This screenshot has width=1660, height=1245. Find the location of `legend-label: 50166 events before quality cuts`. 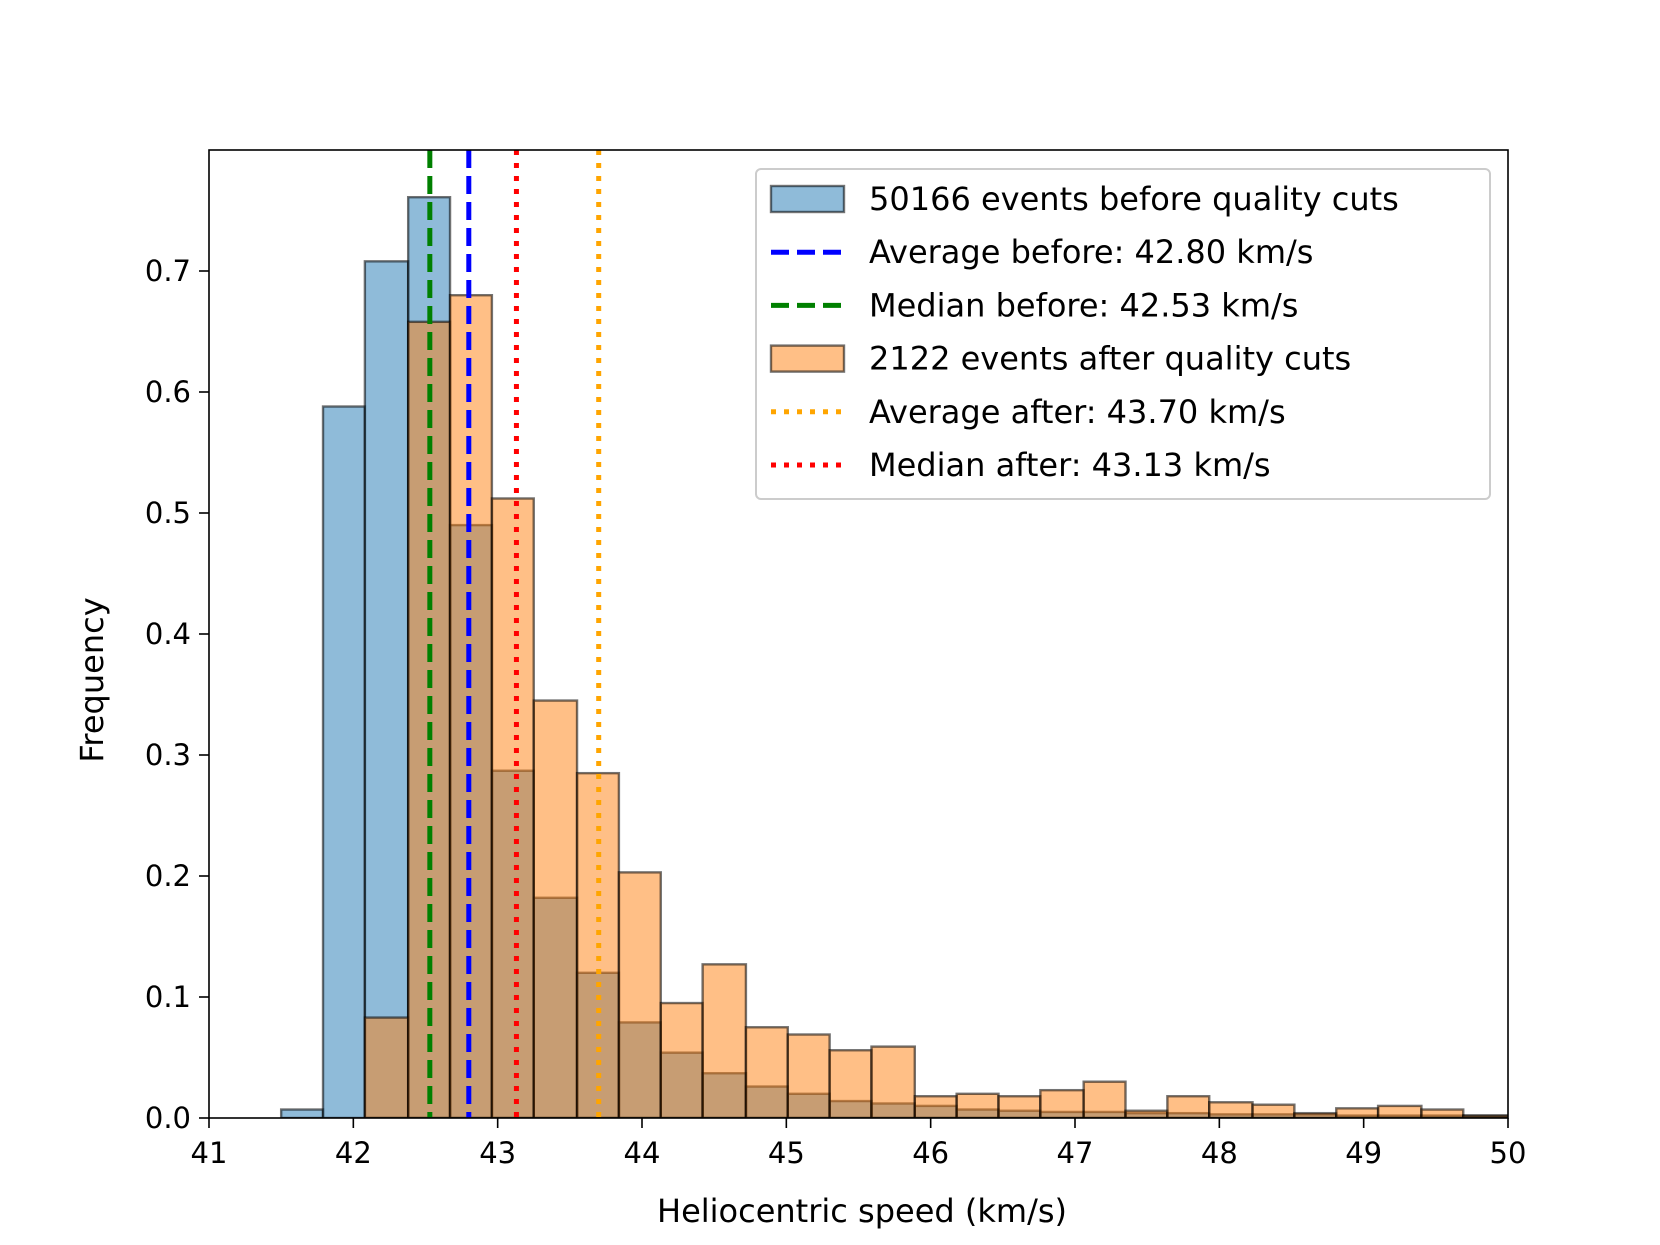

legend-label: 50166 events before quality cuts is located at coordinates (1134, 199).